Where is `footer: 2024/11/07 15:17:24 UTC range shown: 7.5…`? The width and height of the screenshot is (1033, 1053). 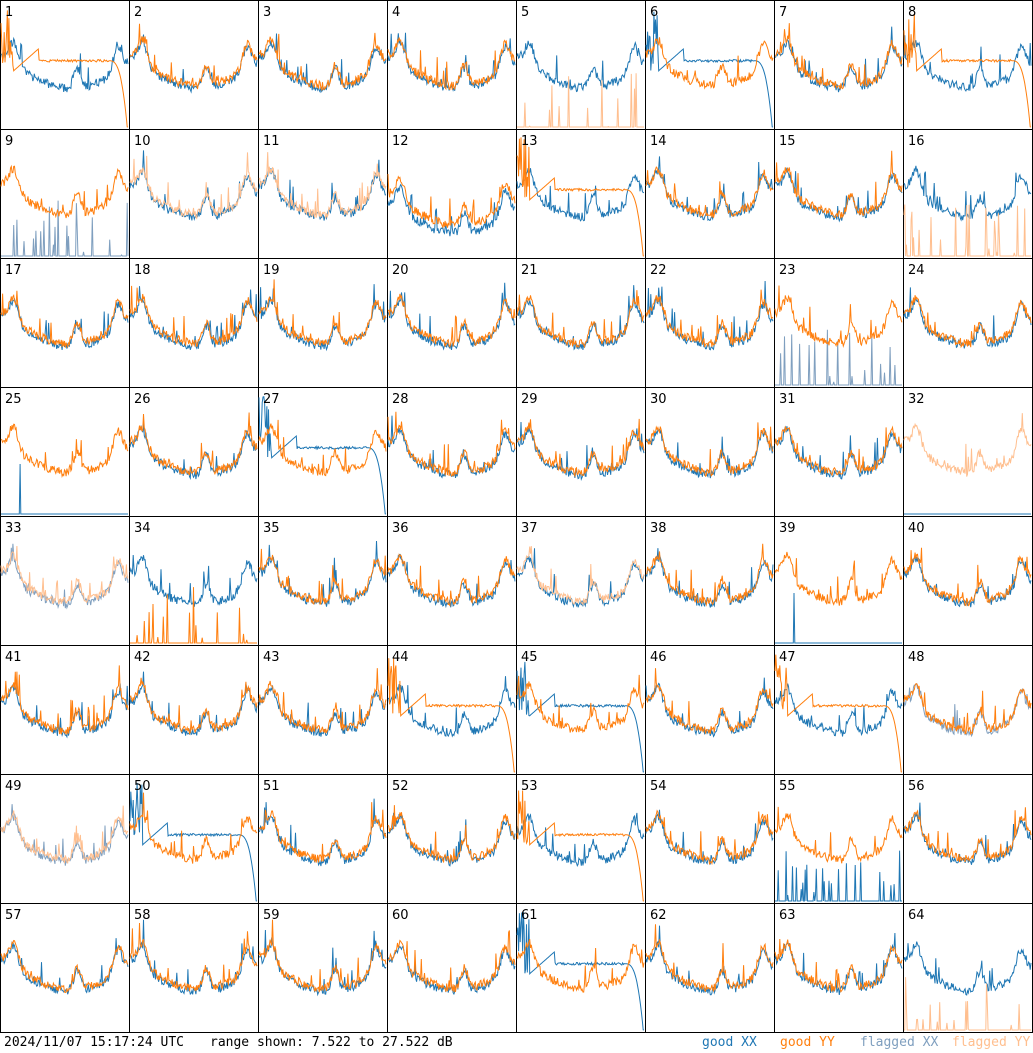
footer: 2024/11/07 15:17:24 UTC range shown: 7.5… is located at coordinates (516, 1043).